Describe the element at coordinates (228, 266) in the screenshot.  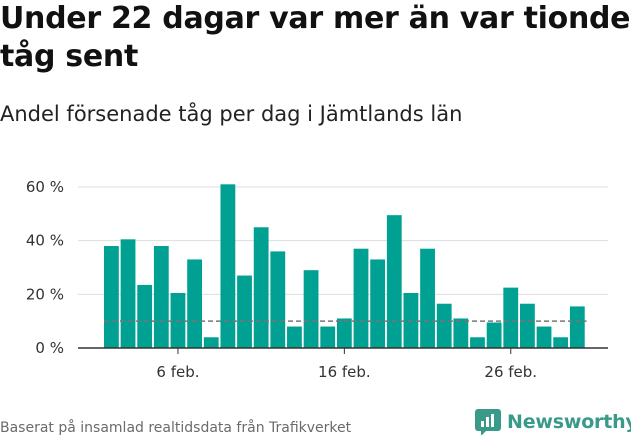
I see `bar: 9 feb.: 61 %` at that location.